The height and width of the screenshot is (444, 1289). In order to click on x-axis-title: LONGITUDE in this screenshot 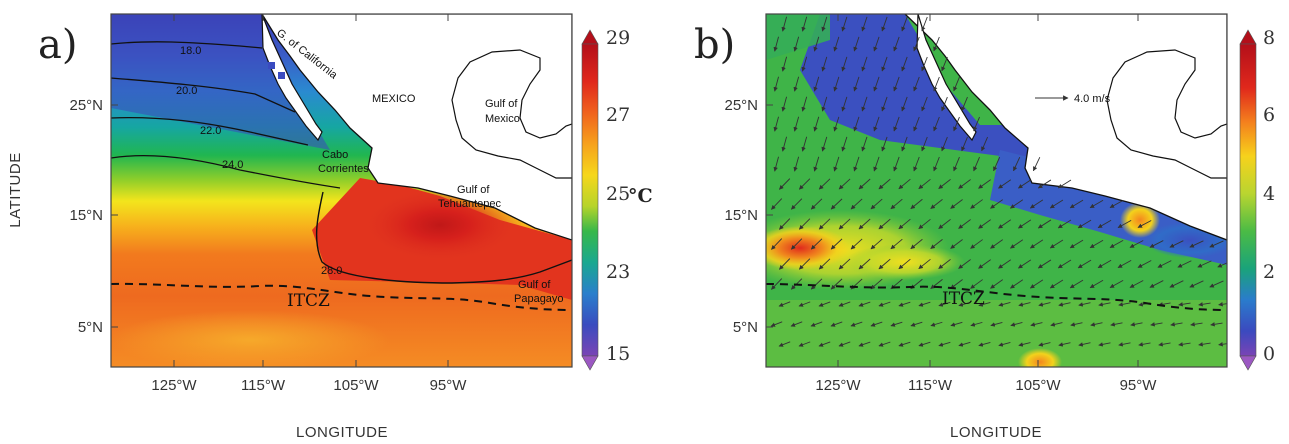, I will do `click(342, 432)`.